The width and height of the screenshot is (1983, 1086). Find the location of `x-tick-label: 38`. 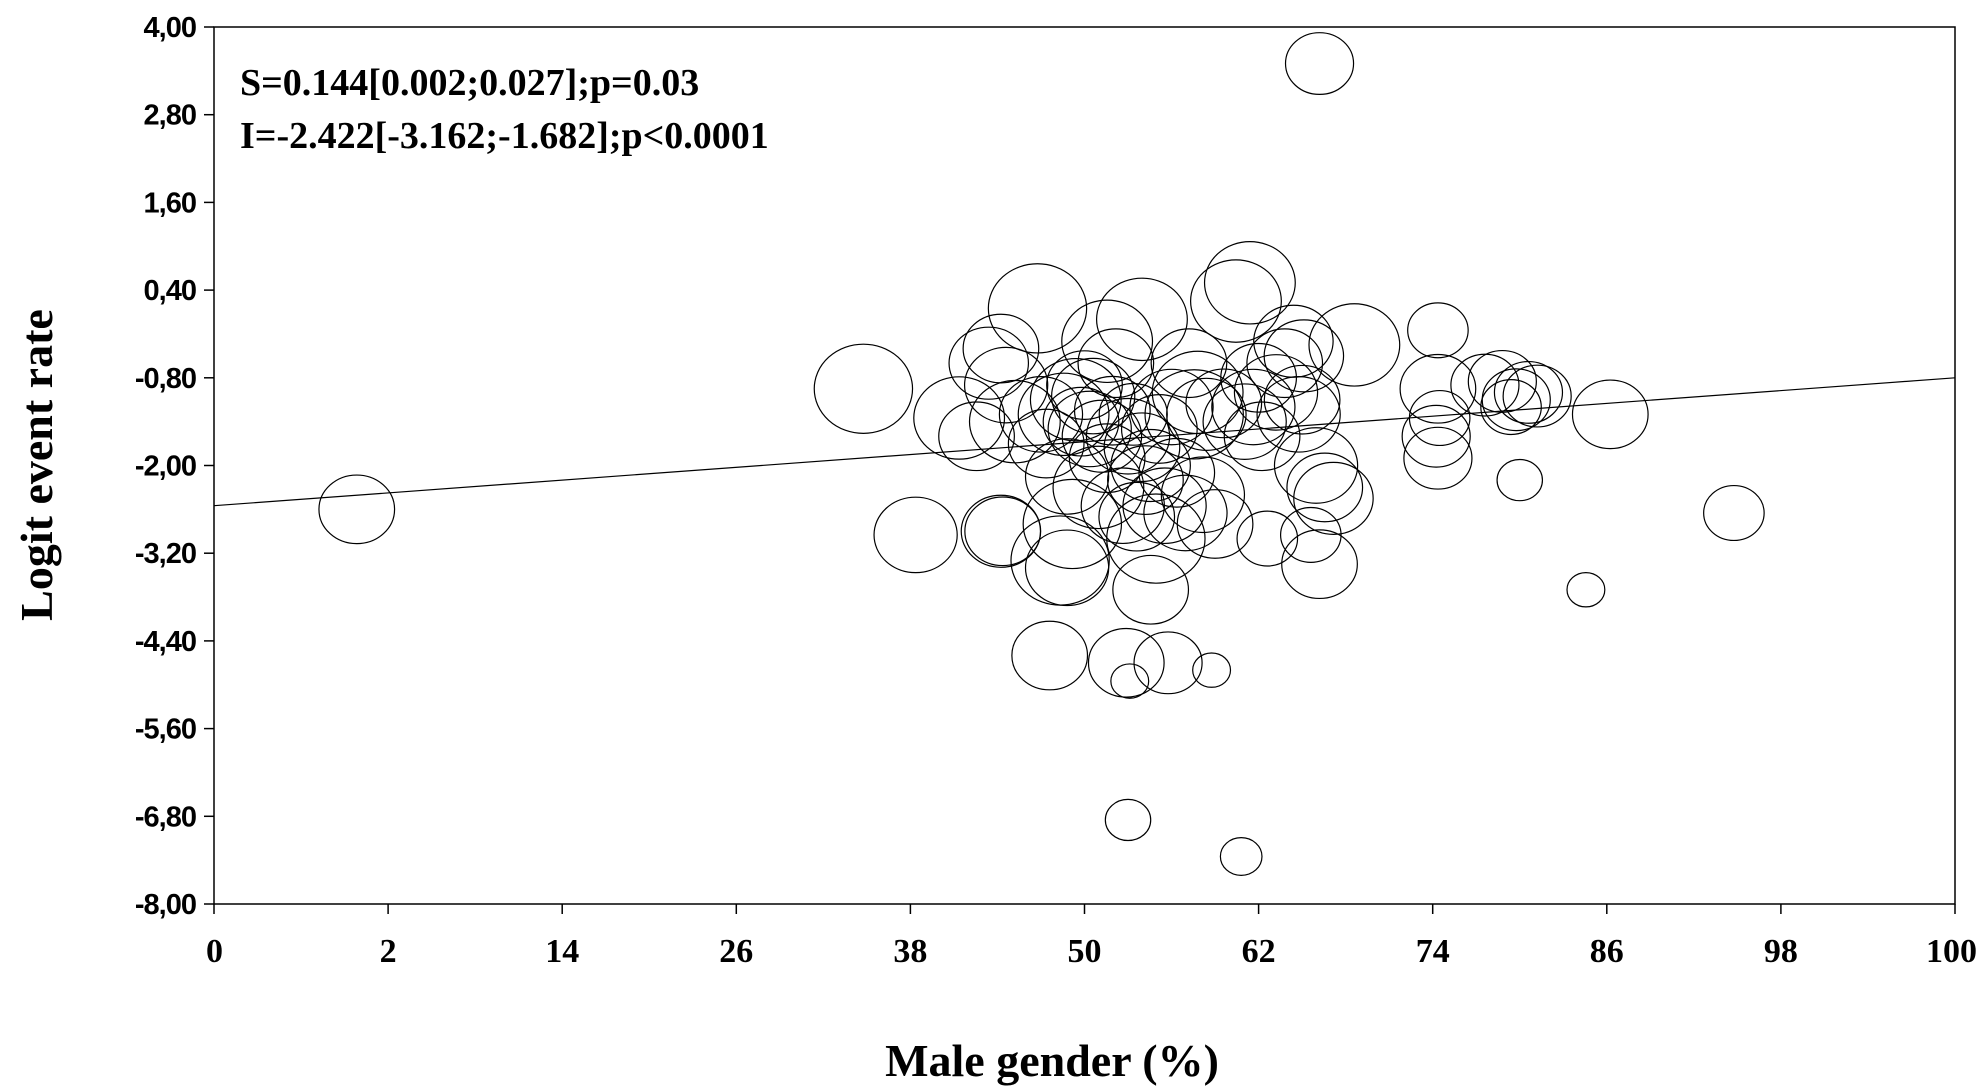

x-tick-label: 38 is located at coordinates (910, 951).